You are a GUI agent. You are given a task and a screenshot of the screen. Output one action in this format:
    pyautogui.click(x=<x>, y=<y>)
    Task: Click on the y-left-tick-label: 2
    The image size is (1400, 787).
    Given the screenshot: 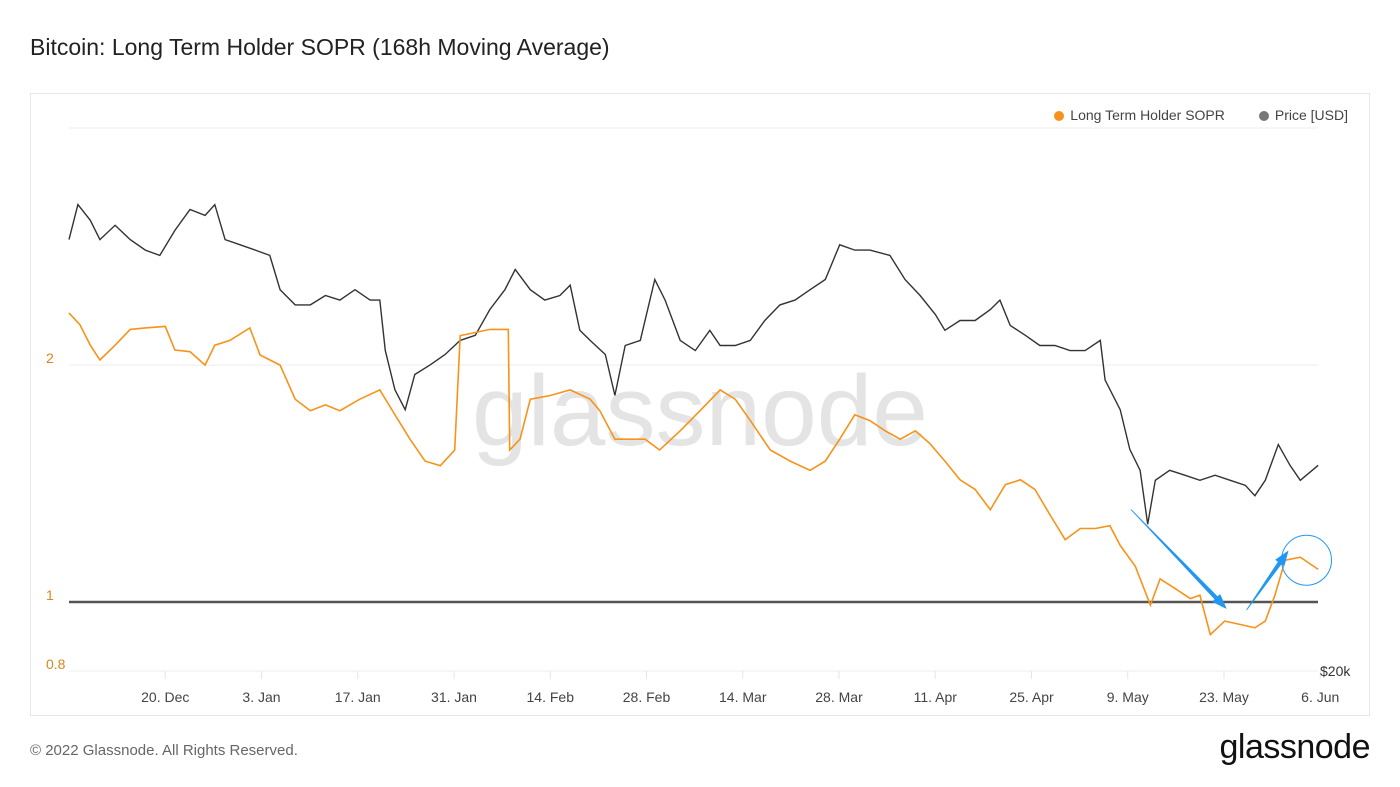 What is the action you would take?
    pyautogui.click(x=50, y=358)
    